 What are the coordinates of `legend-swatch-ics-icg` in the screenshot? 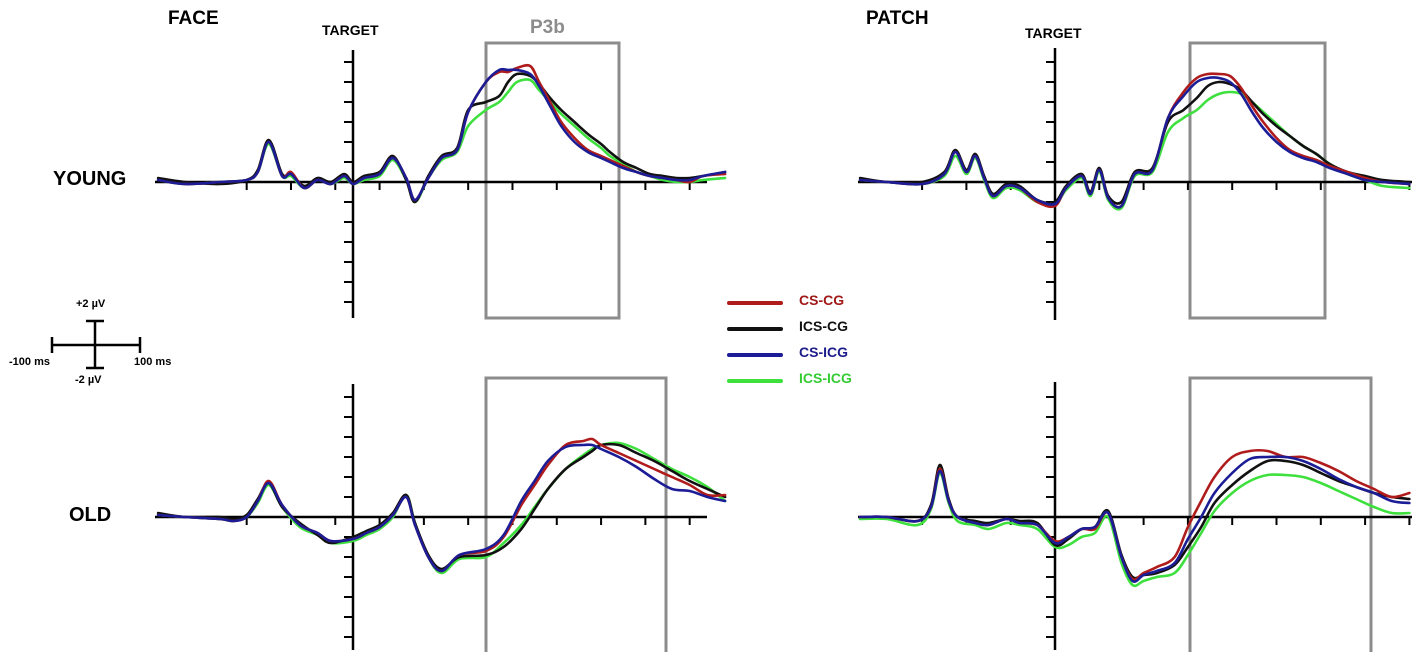 It's located at (755, 381).